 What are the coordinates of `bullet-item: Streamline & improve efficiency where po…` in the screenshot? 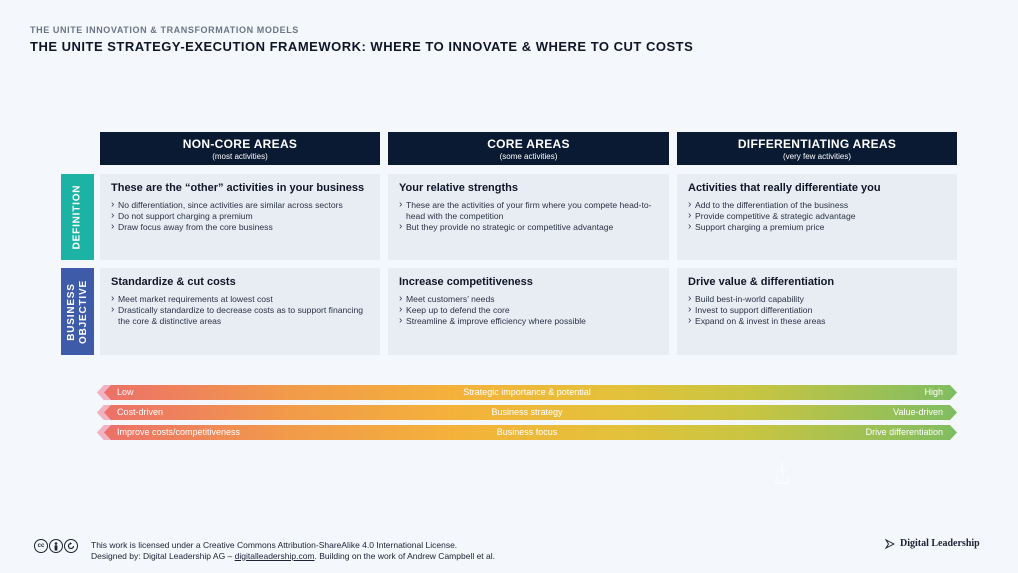 It's located at (529, 321).